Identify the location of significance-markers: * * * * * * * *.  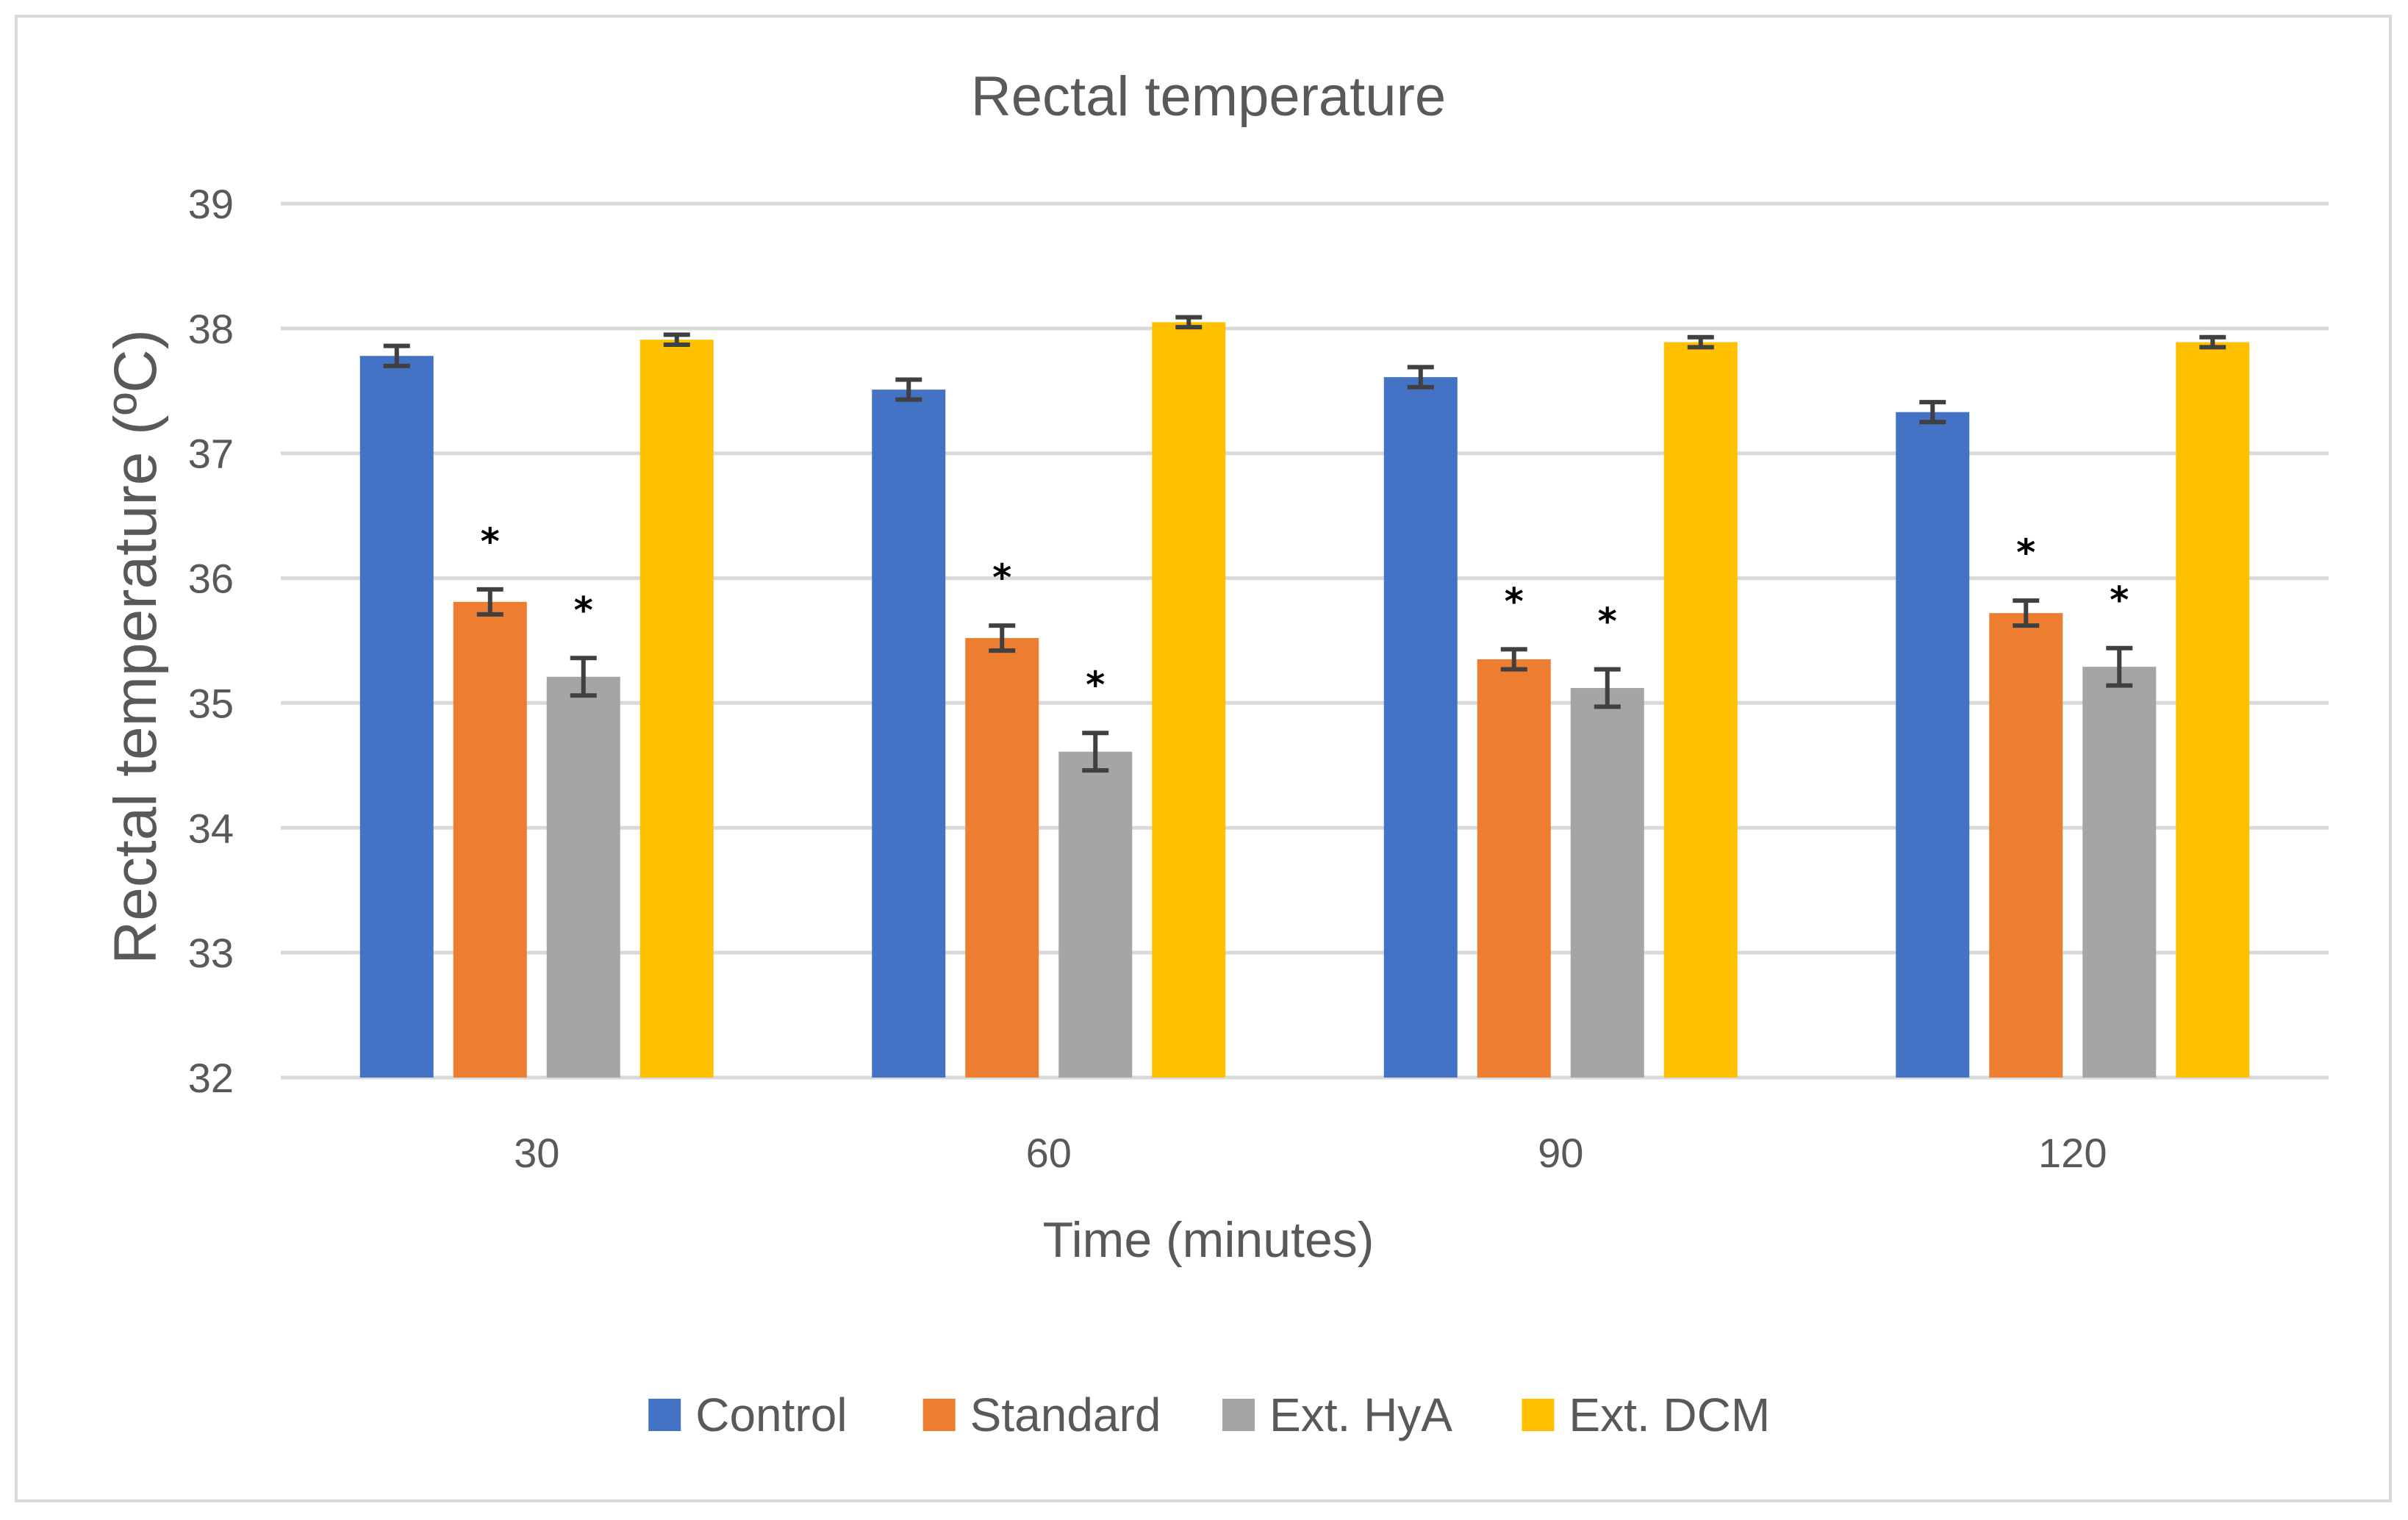
(1305, 613).